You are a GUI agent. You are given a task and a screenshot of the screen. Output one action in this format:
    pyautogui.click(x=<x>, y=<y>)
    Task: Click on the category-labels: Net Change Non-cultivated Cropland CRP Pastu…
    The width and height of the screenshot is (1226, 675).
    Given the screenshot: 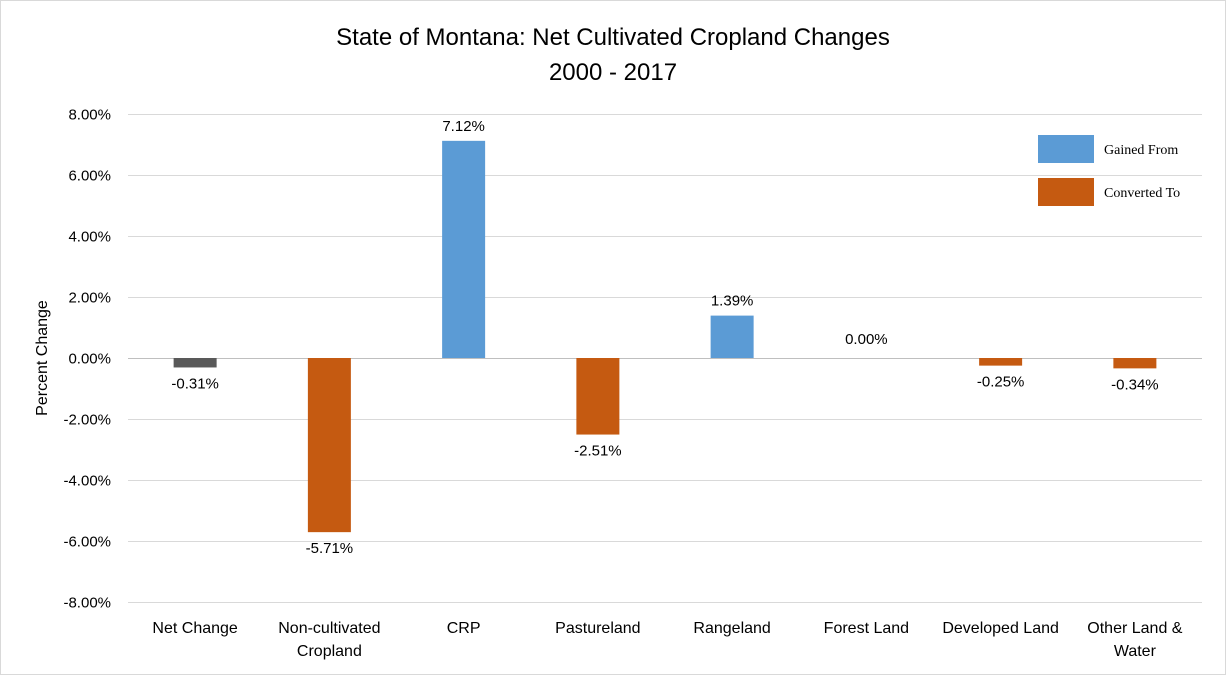 What is the action you would take?
    pyautogui.click(x=667, y=640)
    